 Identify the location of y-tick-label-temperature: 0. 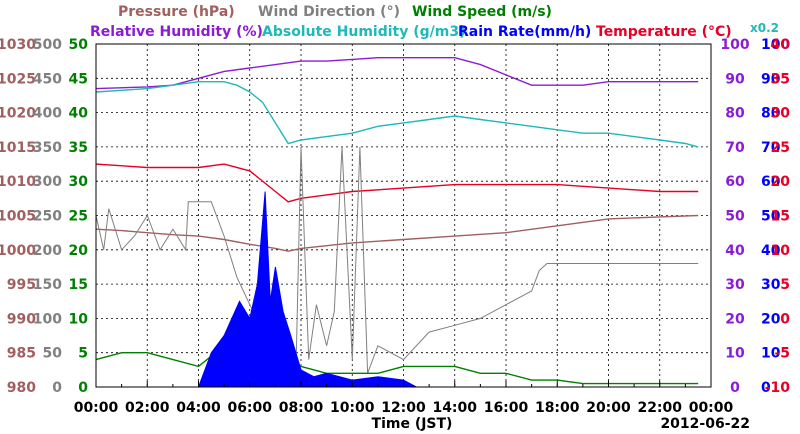
(785, 319).